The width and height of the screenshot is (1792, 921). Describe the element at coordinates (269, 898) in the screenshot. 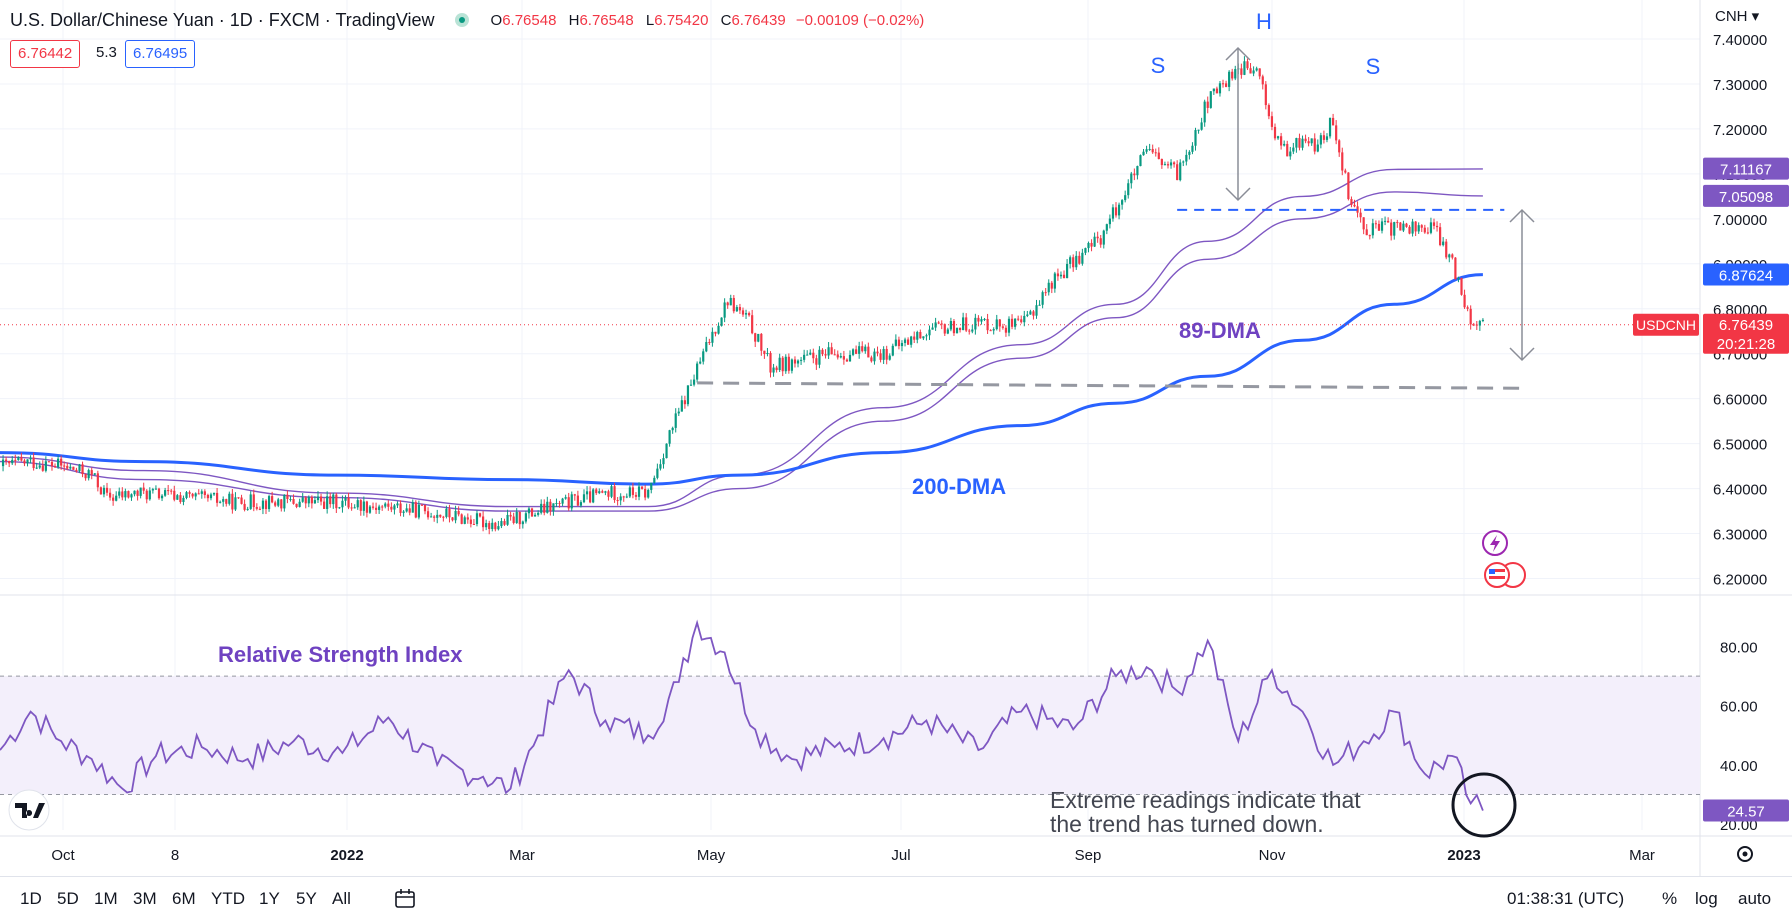

I see `timeframe-1y: 1Y` at that location.